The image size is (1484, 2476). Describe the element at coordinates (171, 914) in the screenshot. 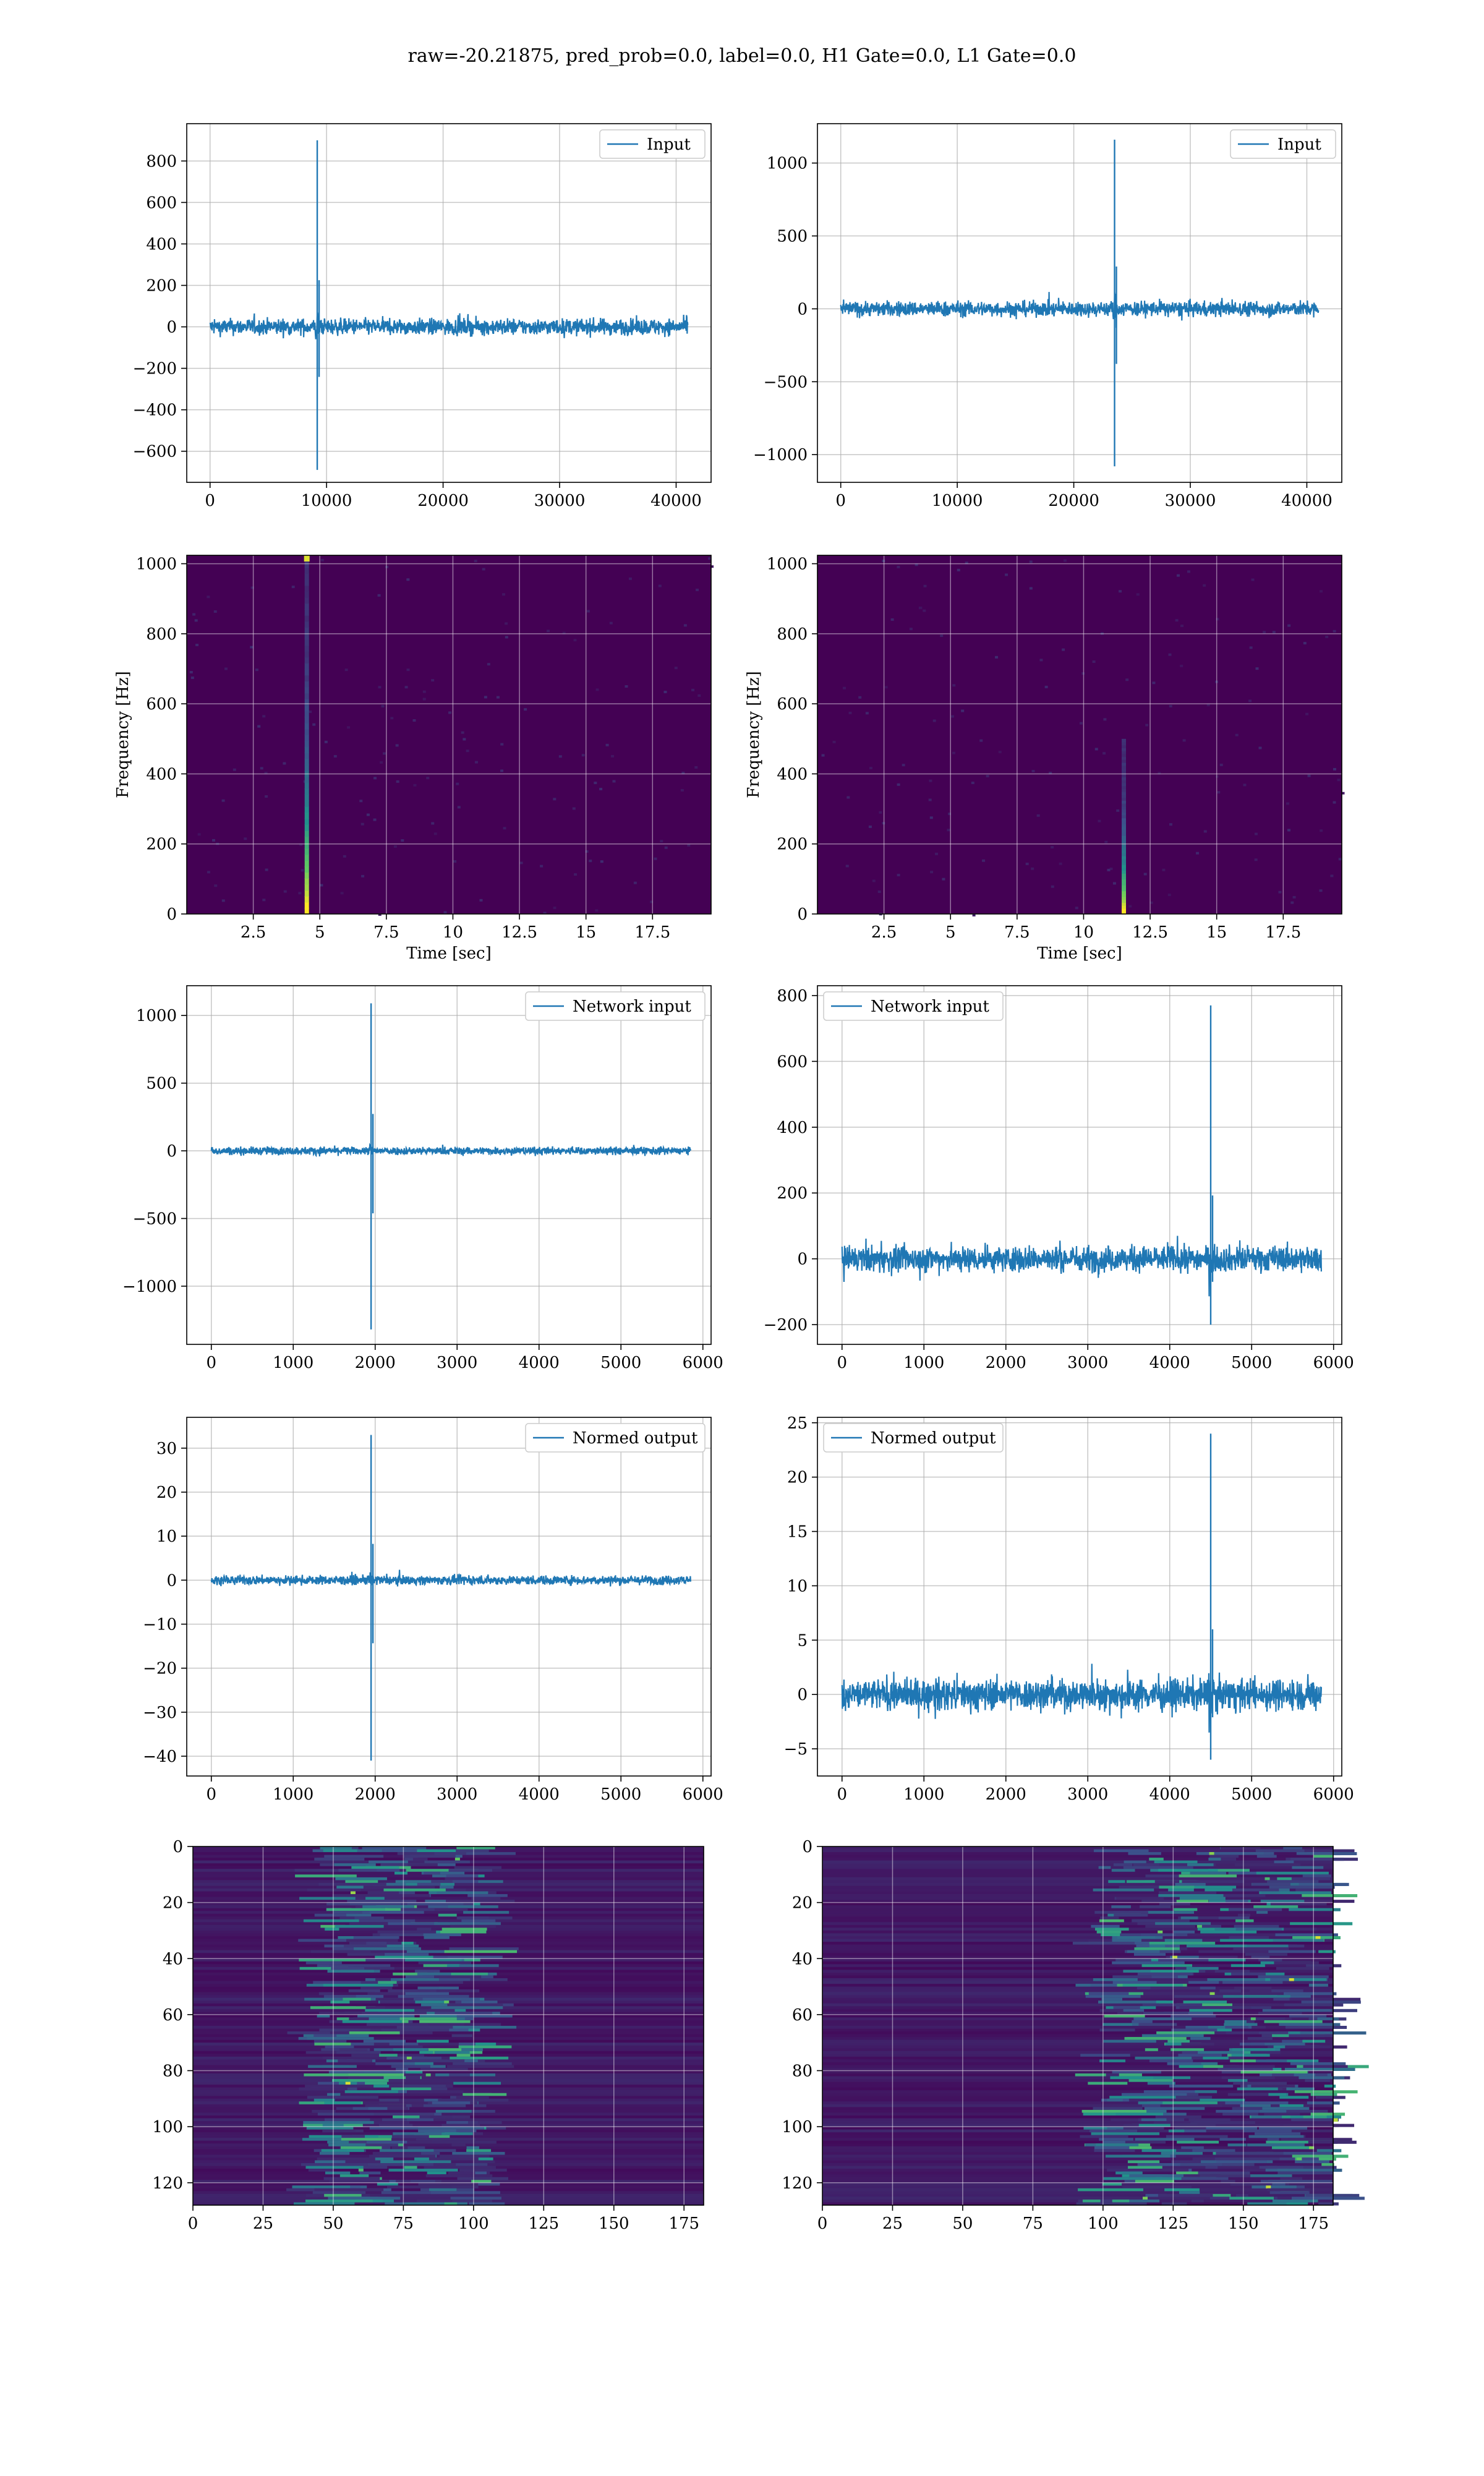

I see `y-tick-label: 0` at that location.